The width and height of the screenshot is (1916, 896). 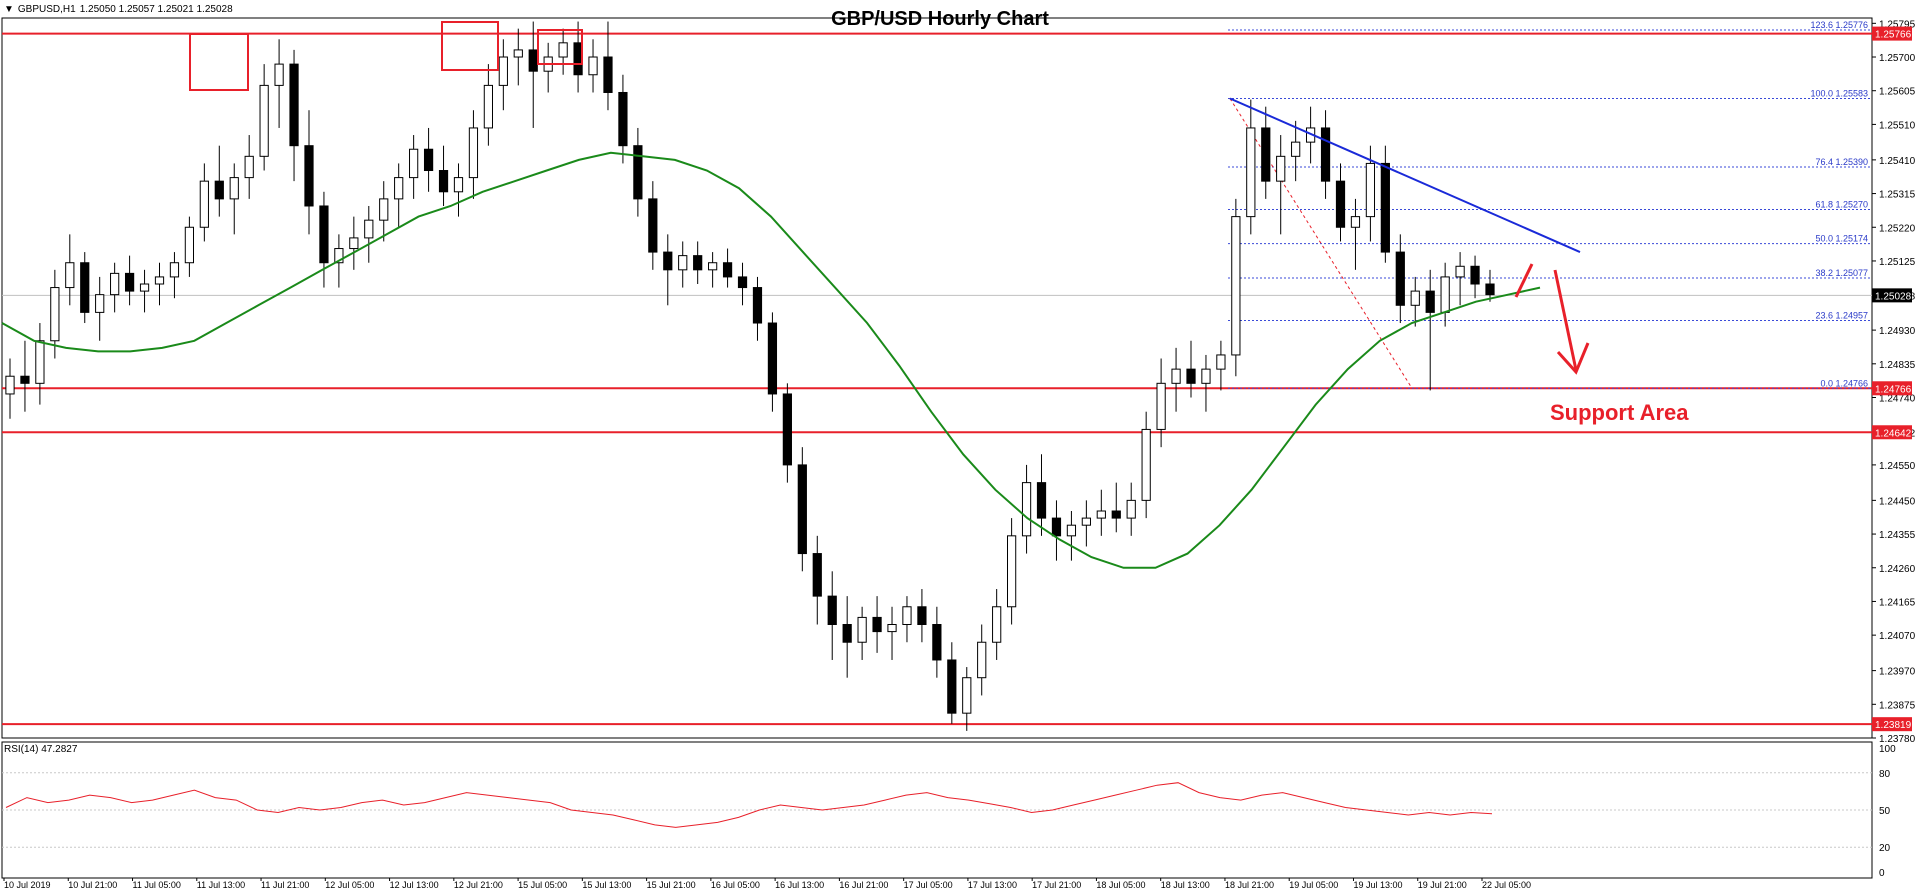 What do you see at coordinates (1839, 25) in the screenshot?
I see `fib-level-label: 123.6 1.25776` at bounding box center [1839, 25].